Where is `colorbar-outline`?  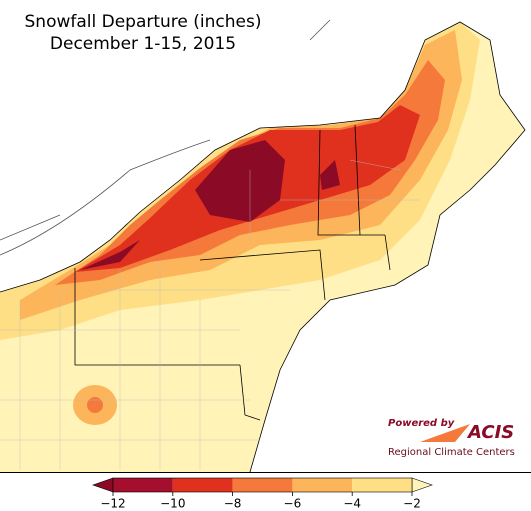
colorbar-outline is located at coordinates (262, 485).